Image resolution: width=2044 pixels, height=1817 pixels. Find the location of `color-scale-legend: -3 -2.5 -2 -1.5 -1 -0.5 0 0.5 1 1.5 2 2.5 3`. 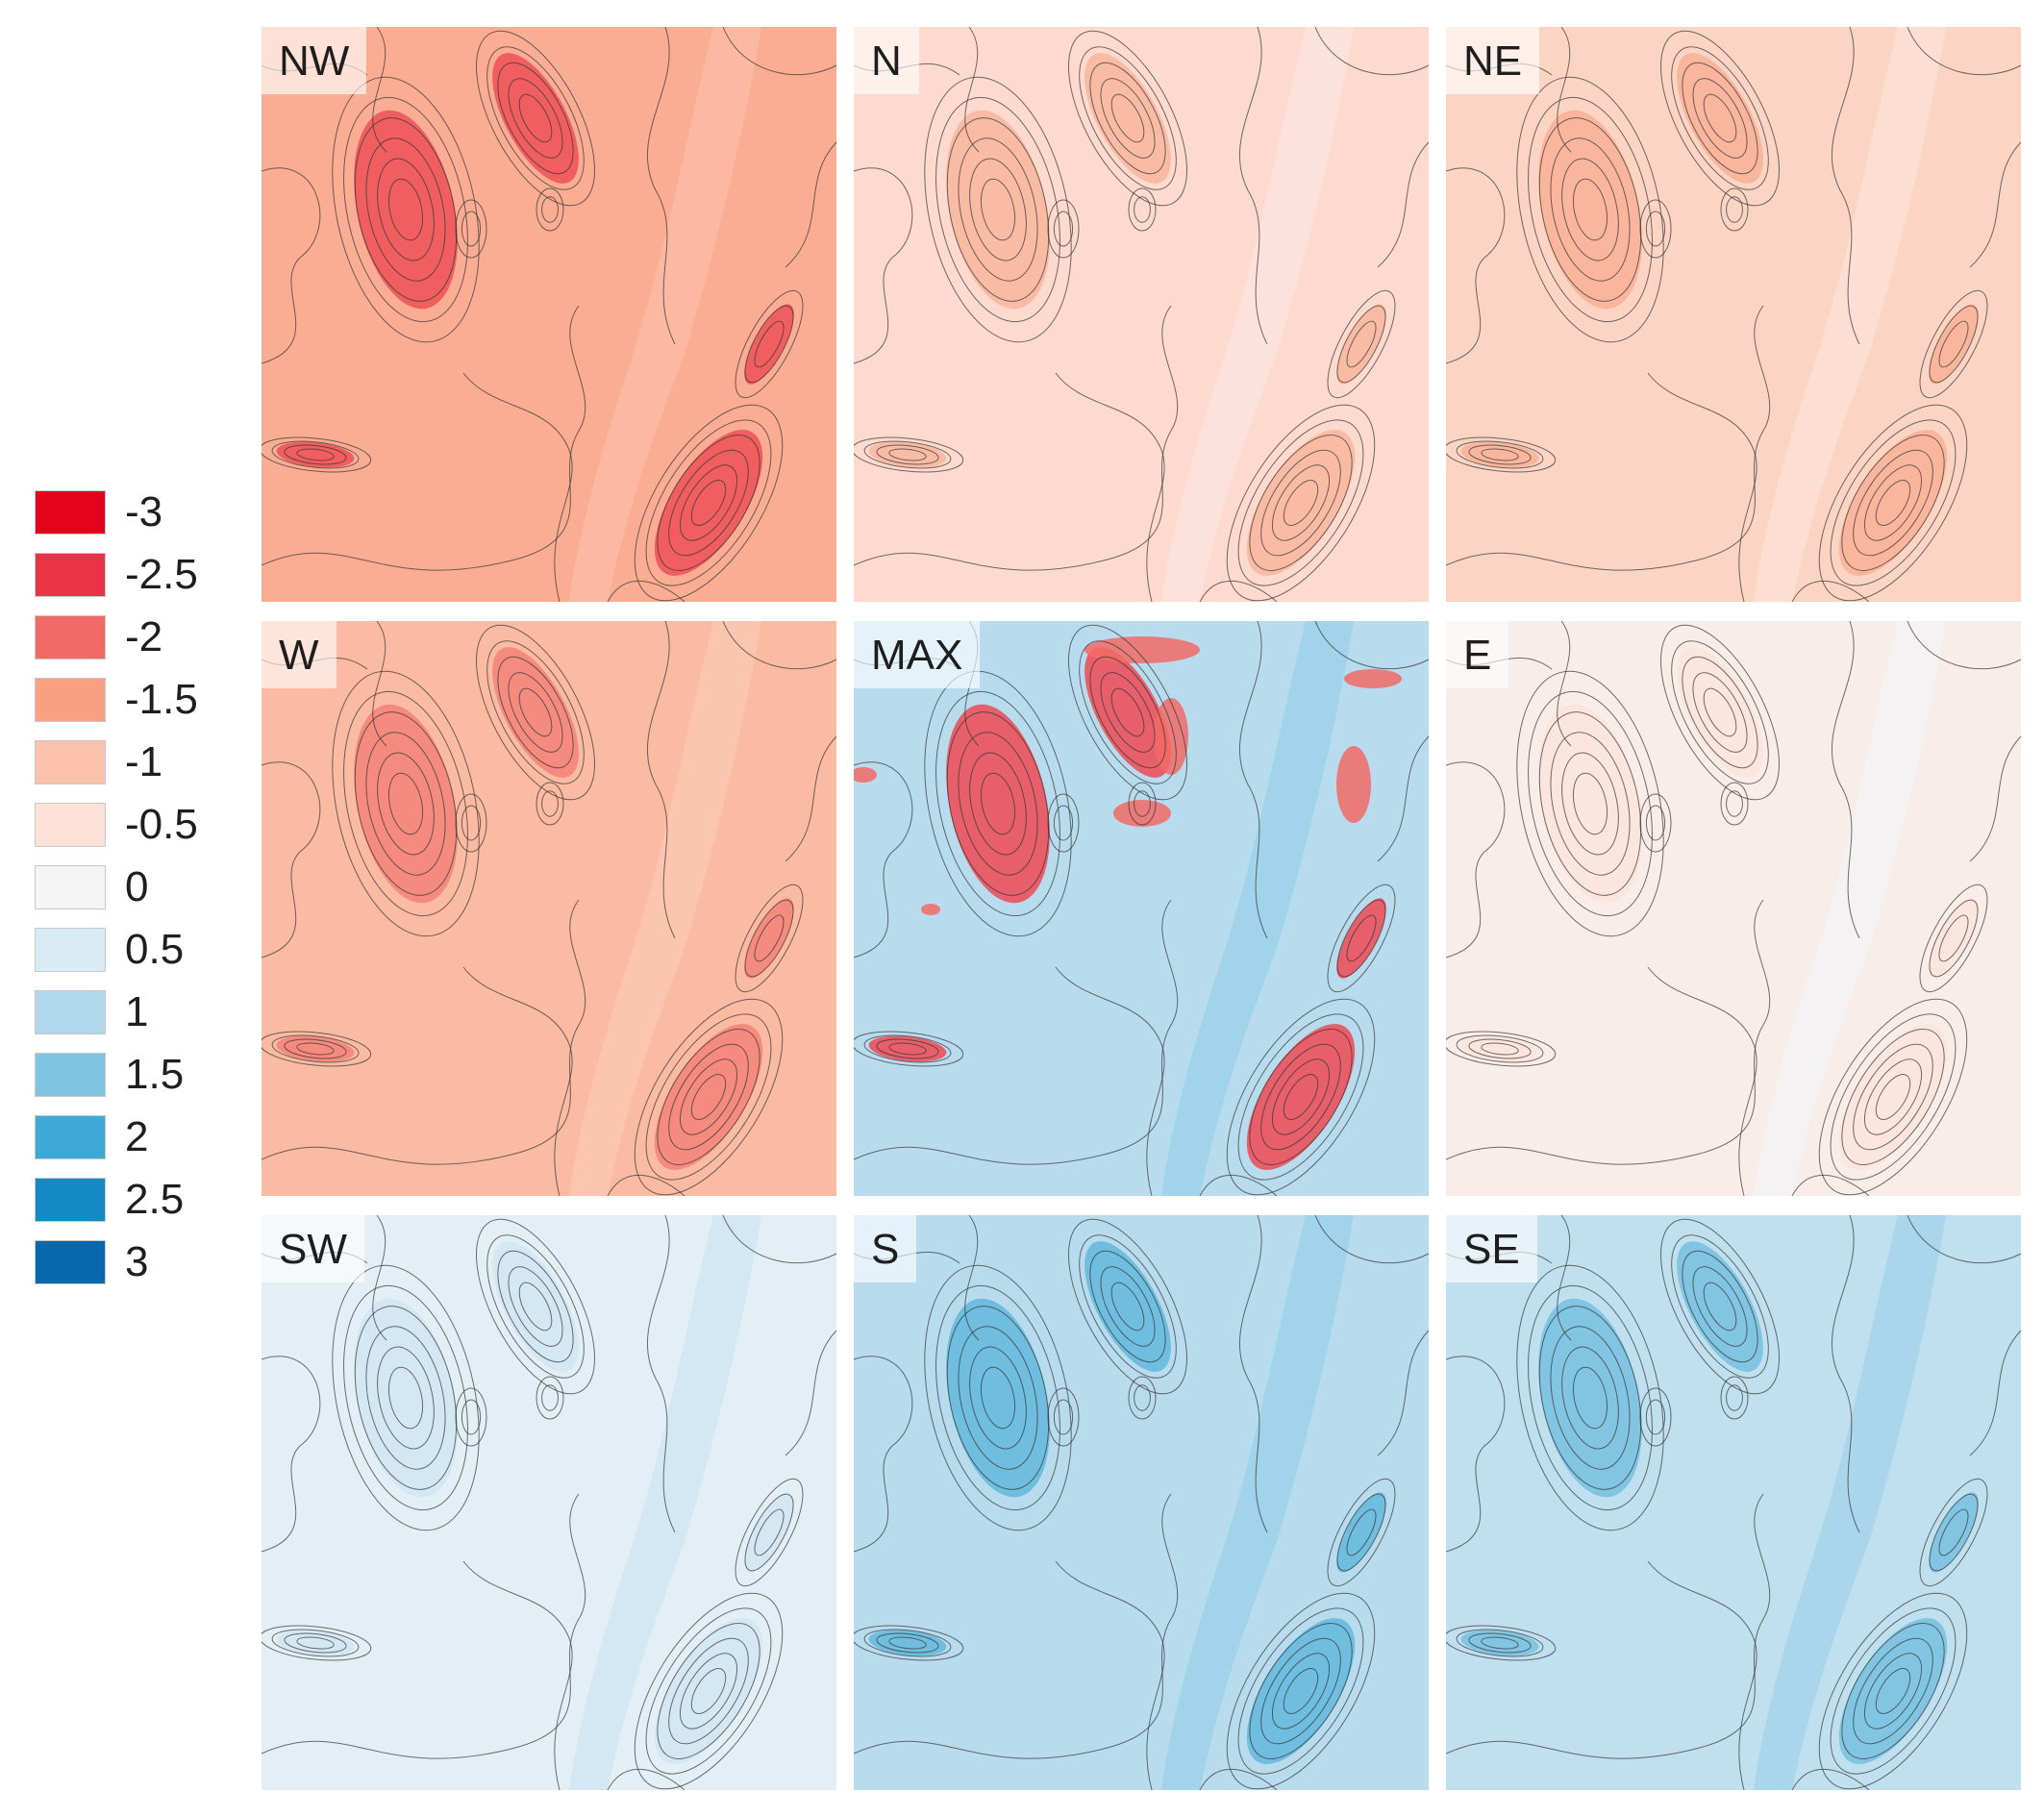

color-scale-legend: -3 -2.5 -2 -1.5 -1 -0.5 0 0.5 1 1.5 2 2.5 3 is located at coordinates (116, 887).